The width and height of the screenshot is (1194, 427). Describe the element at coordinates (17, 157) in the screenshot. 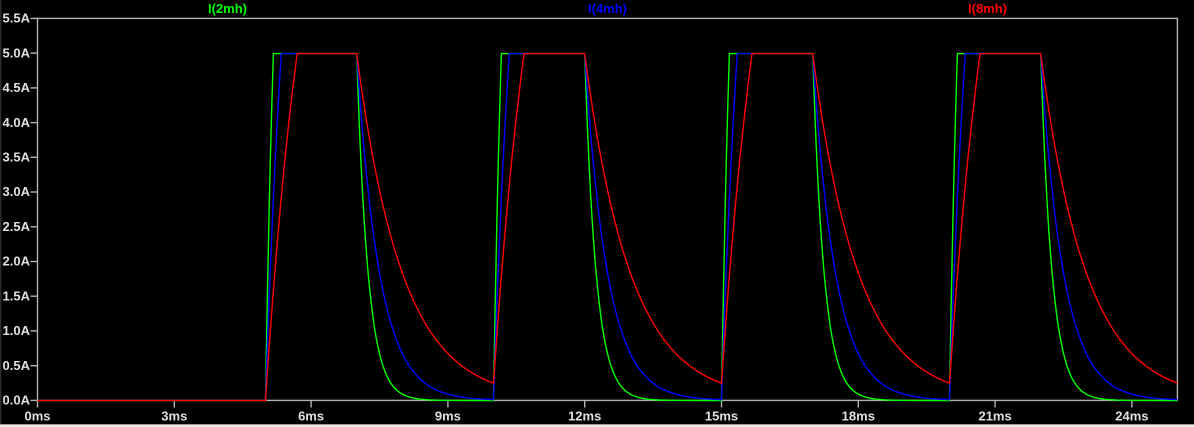

I see `svg-text: 3.5A` at that location.